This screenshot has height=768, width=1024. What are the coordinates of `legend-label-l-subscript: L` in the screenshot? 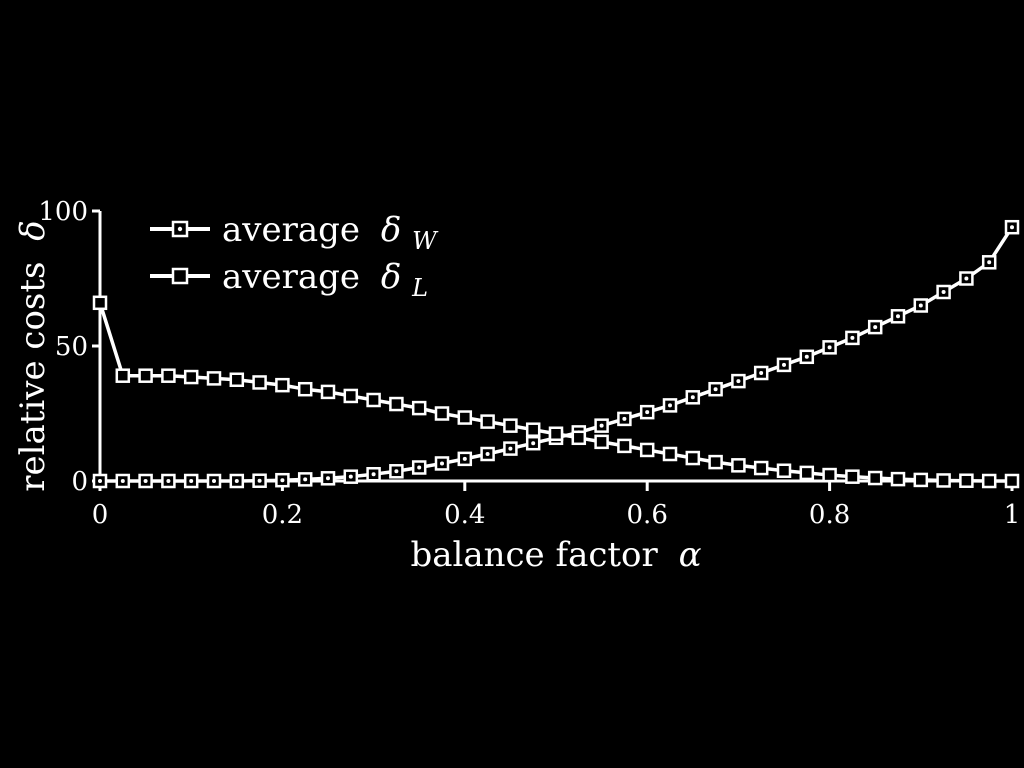 It's located at (419, 288).